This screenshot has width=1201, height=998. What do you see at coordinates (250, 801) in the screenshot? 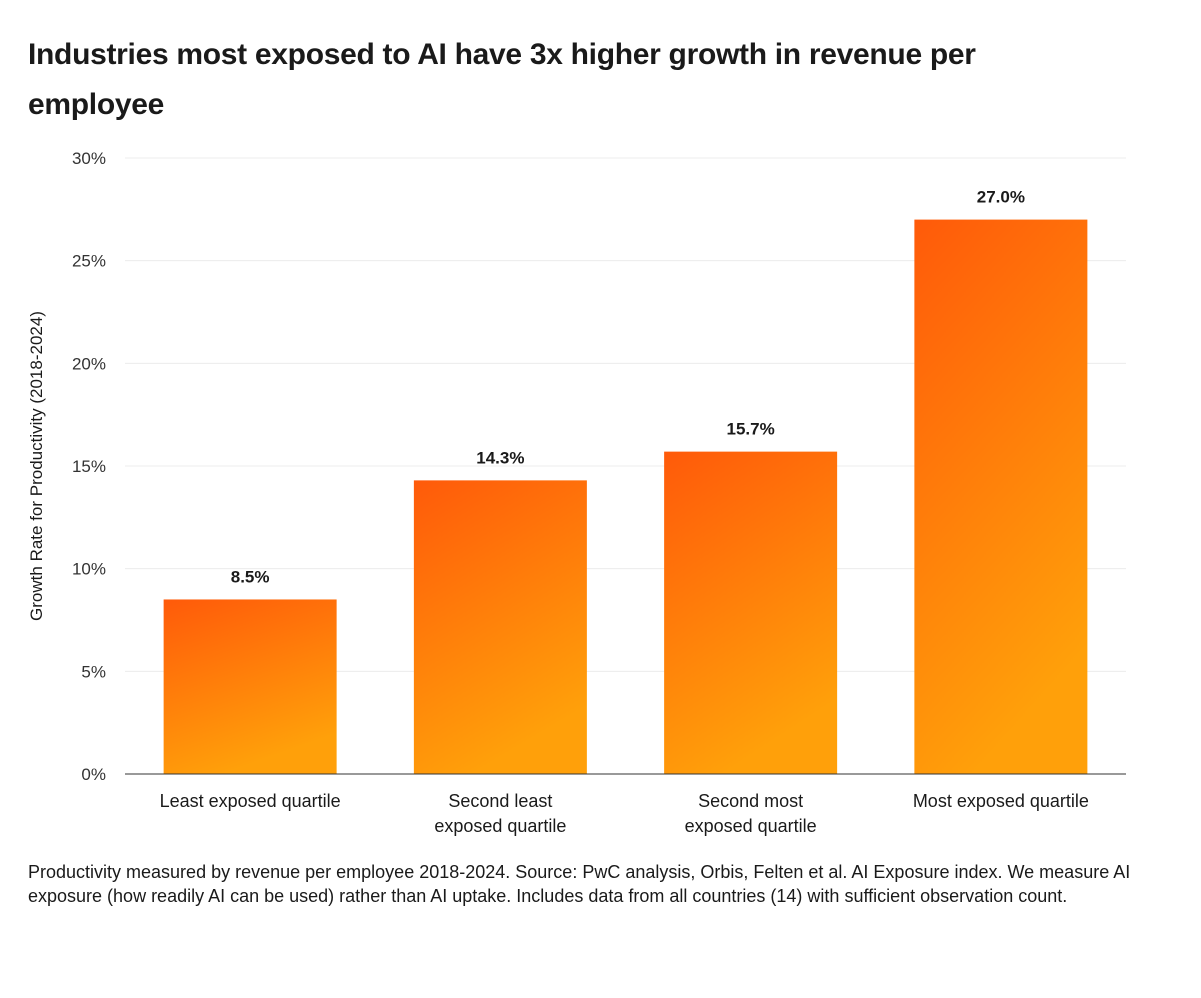
I see `x-category-label: Least exposed quartile` at bounding box center [250, 801].